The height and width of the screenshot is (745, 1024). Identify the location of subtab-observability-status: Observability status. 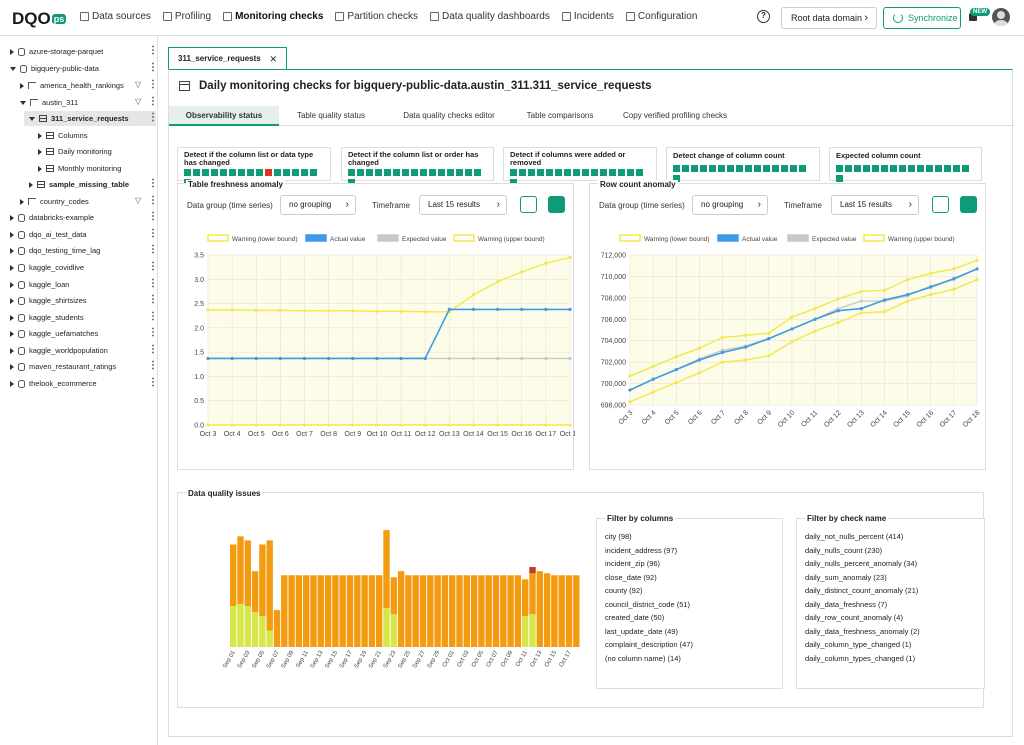
(224, 116).